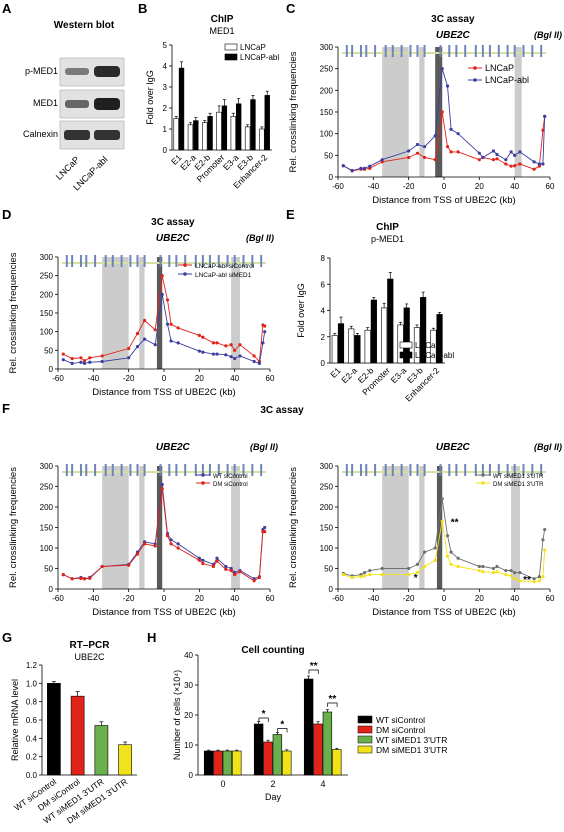 Image resolution: width=564 pixels, height=832 pixels. Describe the element at coordinates (412, 750) in the screenshot. I see `legend-label: DM siMED1 3'UTR` at that location.